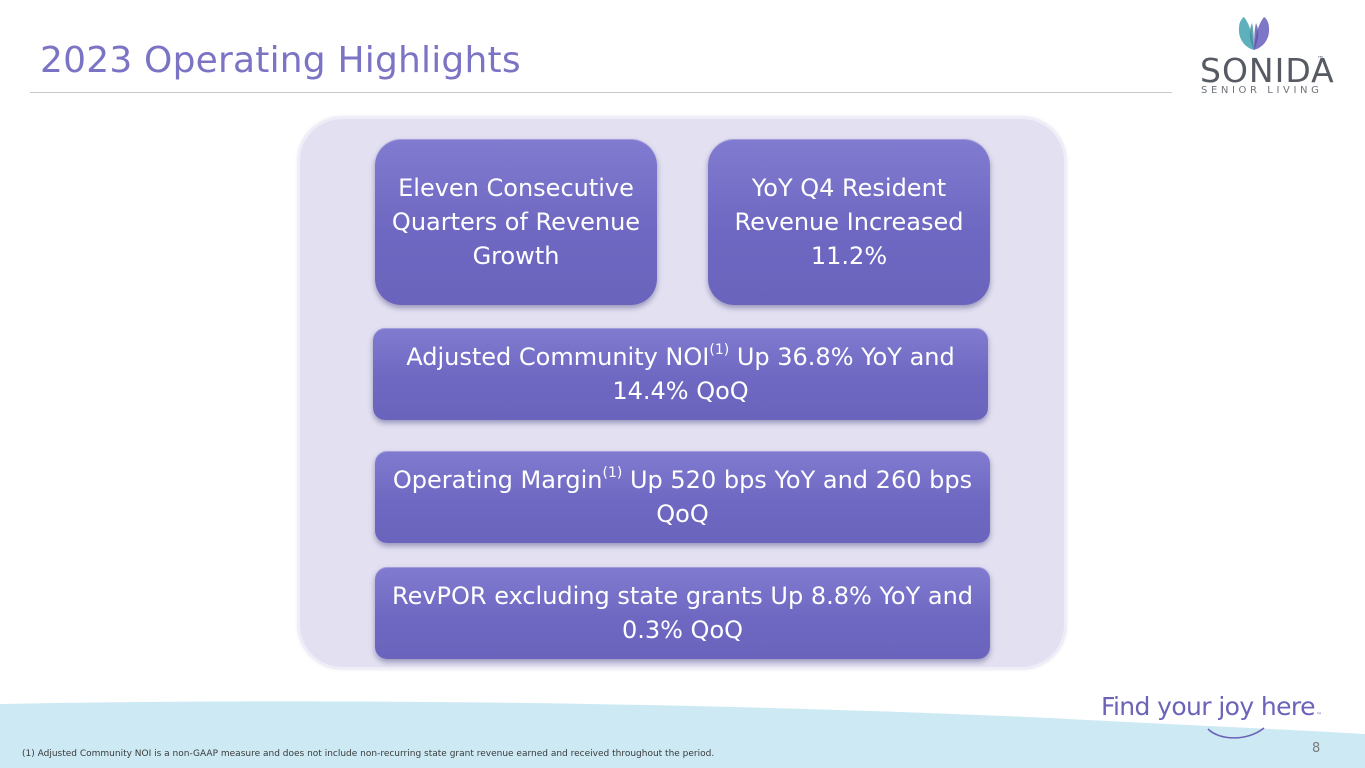  Describe the element at coordinates (280, 60) in the screenshot. I see `slide-title: 2023 Operating Highlights` at that location.